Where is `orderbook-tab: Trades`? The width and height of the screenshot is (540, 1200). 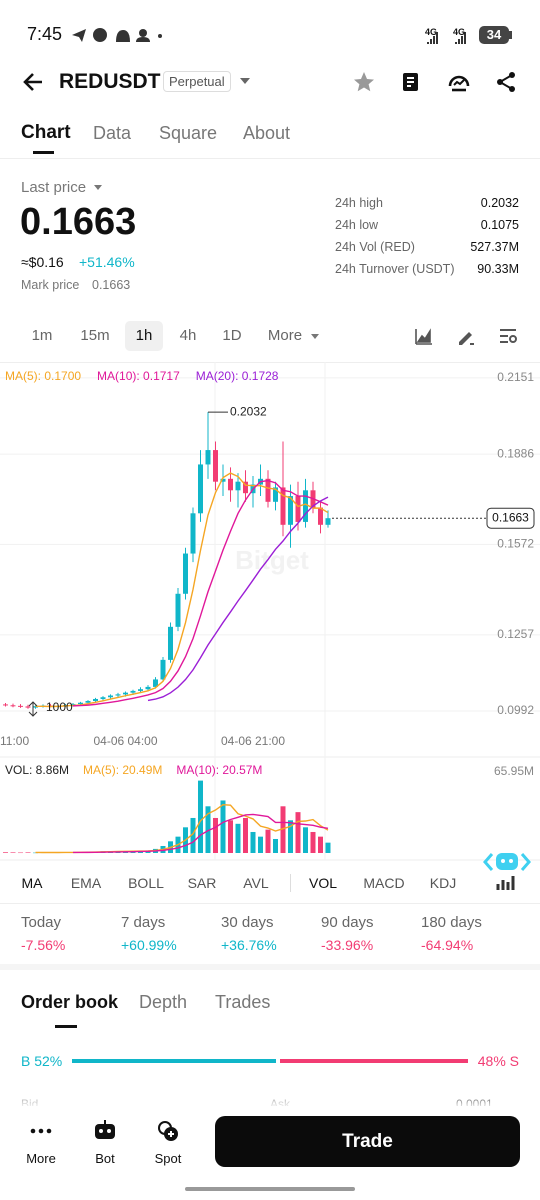 orderbook-tab: Trades is located at coordinates (243, 1002).